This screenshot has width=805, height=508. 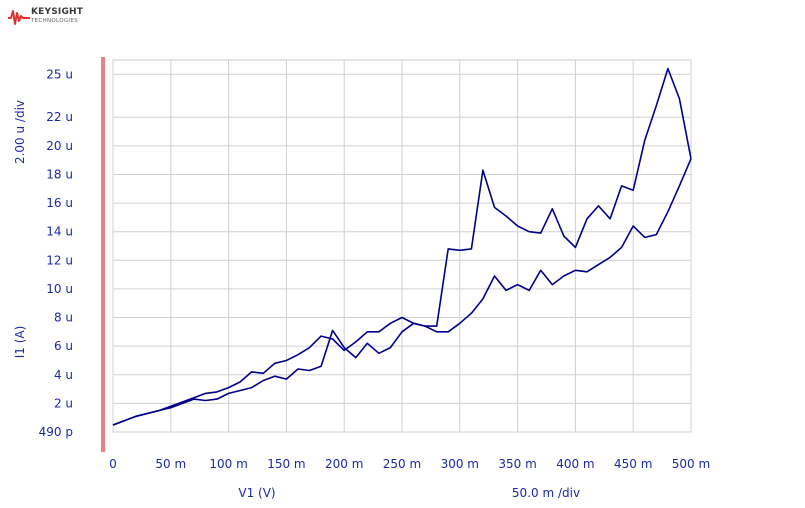 What do you see at coordinates (228, 464) in the screenshot?
I see `x-tick-label: 100 m` at bounding box center [228, 464].